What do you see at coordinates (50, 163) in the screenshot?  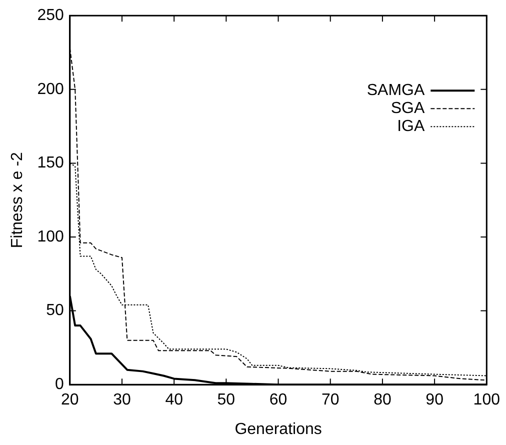 I see `y-tick-label: 150` at bounding box center [50, 163].